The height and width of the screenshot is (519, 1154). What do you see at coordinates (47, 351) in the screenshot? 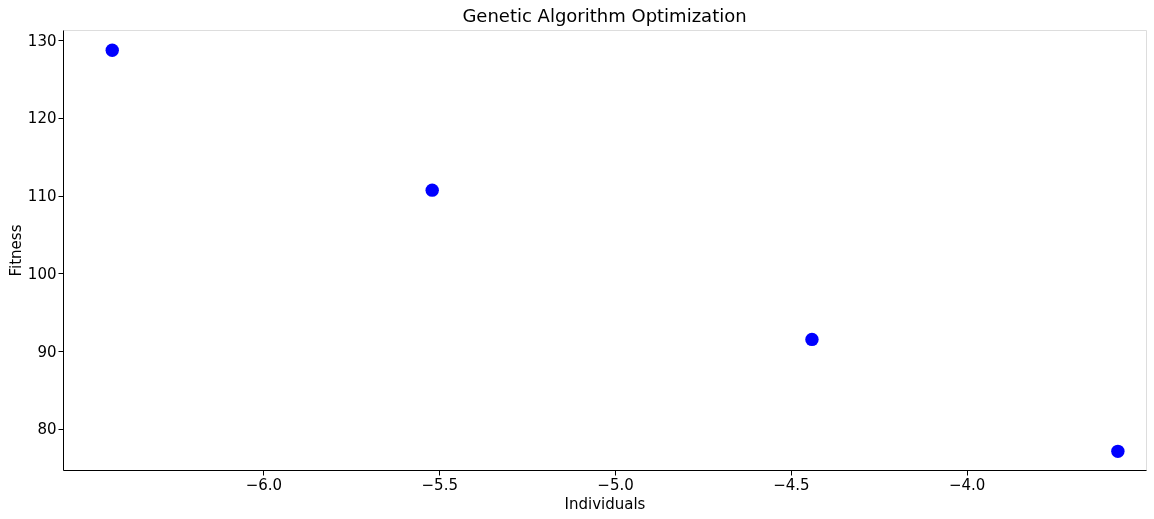
I see `y-tick-label: 90` at bounding box center [47, 351].